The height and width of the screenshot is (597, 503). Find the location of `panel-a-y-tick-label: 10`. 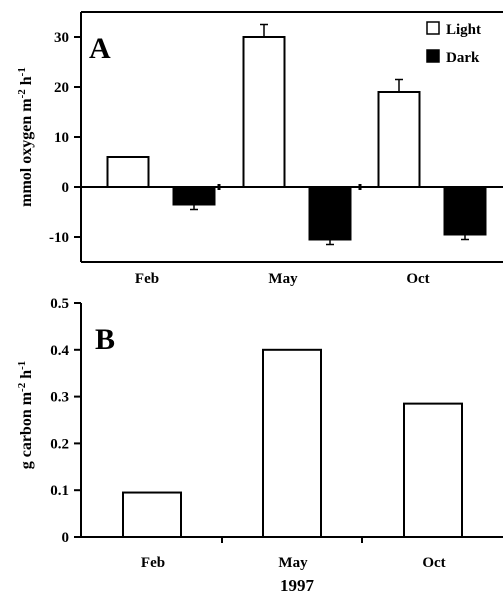

panel-a-y-tick-label: 10 is located at coordinates (61, 138).